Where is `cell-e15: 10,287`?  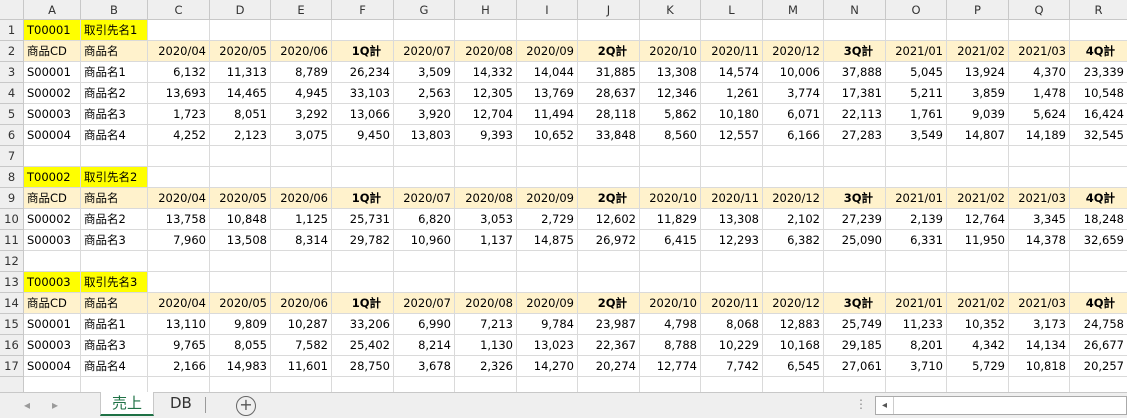
cell-e15: 10,287 is located at coordinates (301, 324).